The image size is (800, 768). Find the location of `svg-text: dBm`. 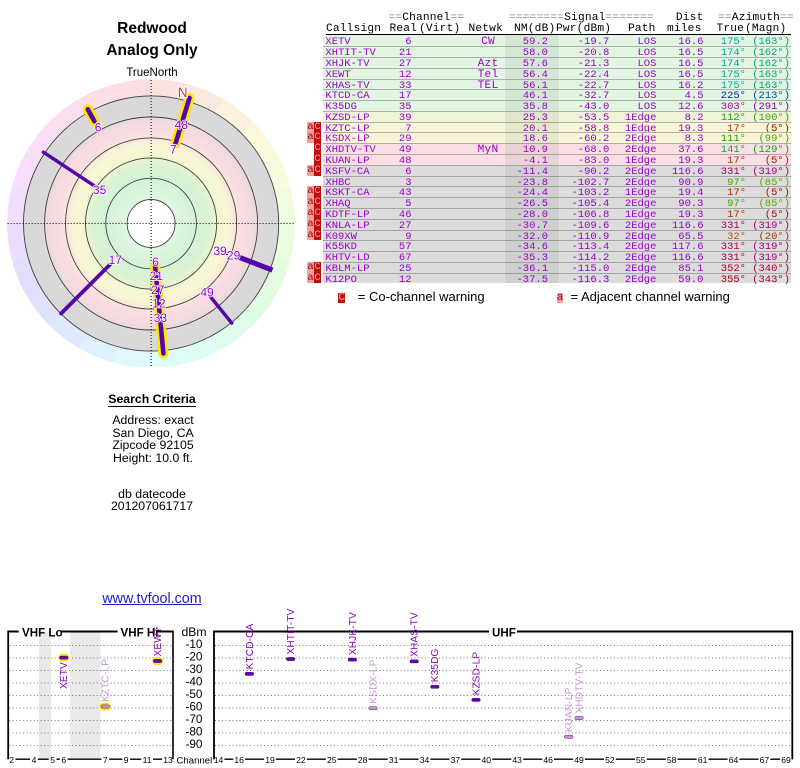

svg-text: dBm is located at coordinates (194, 632).